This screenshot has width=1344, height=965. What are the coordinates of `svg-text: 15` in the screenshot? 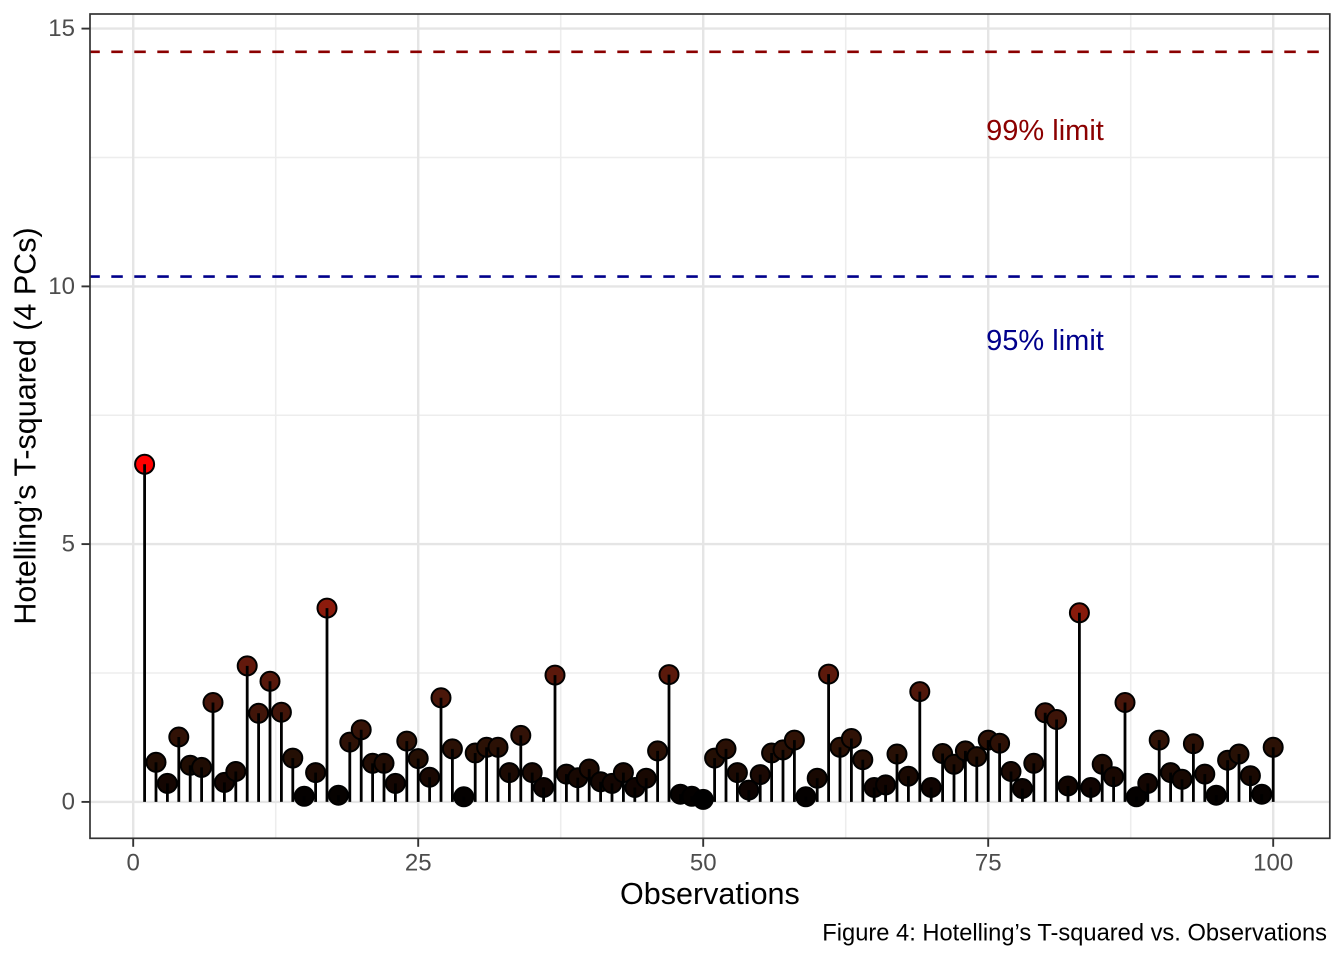 It's located at (61, 28).